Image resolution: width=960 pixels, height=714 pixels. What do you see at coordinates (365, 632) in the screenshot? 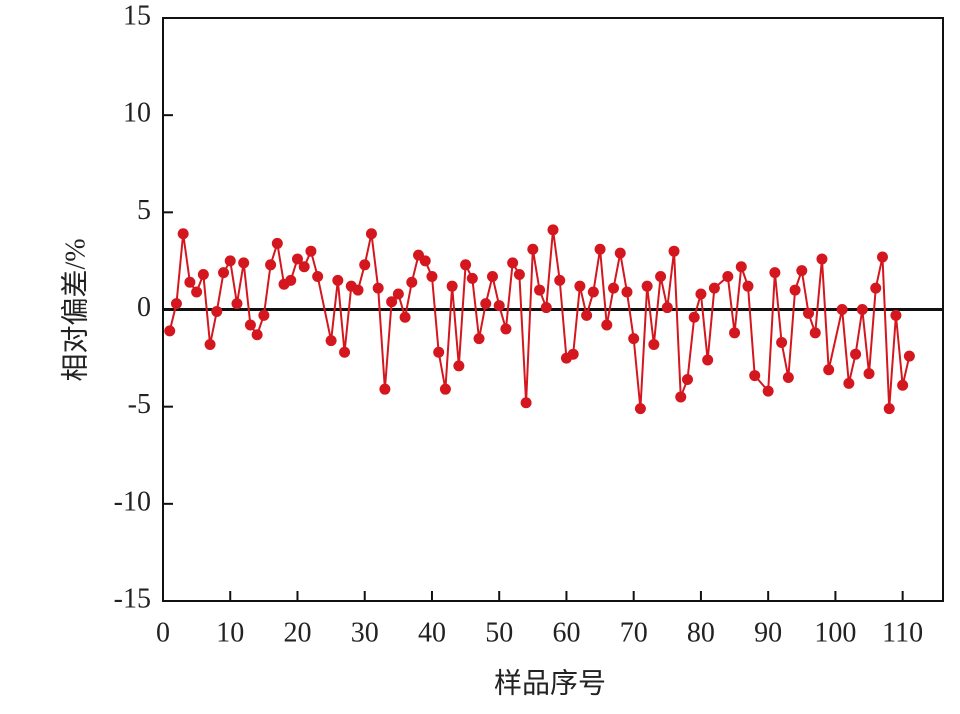
I see `x-tick-label: 30` at bounding box center [365, 632].